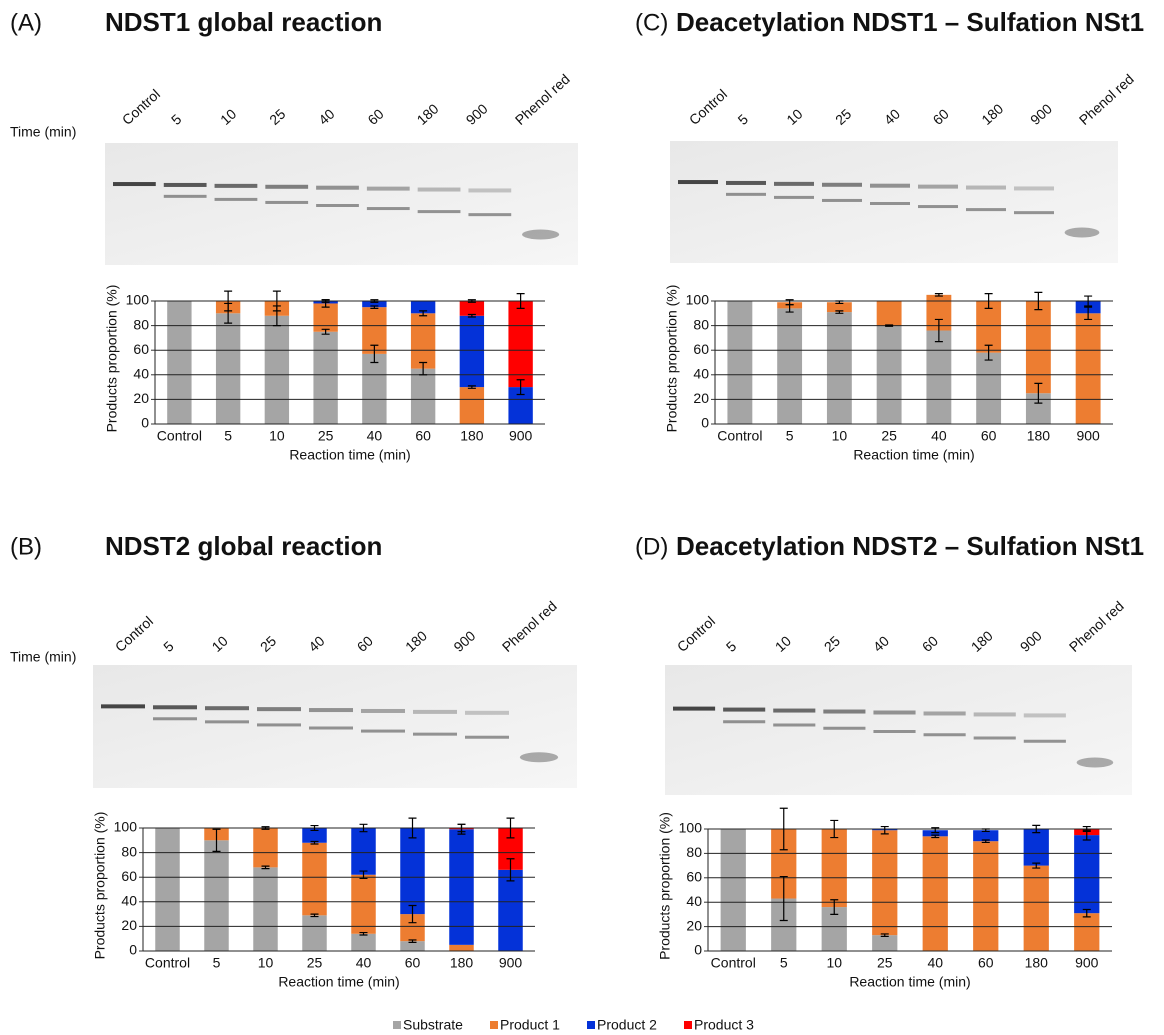 The width and height of the screenshot is (1164, 1035). Describe the element at coordinates (705, 423) in the screenshot. I see `y-tick-label: 0` at that location.